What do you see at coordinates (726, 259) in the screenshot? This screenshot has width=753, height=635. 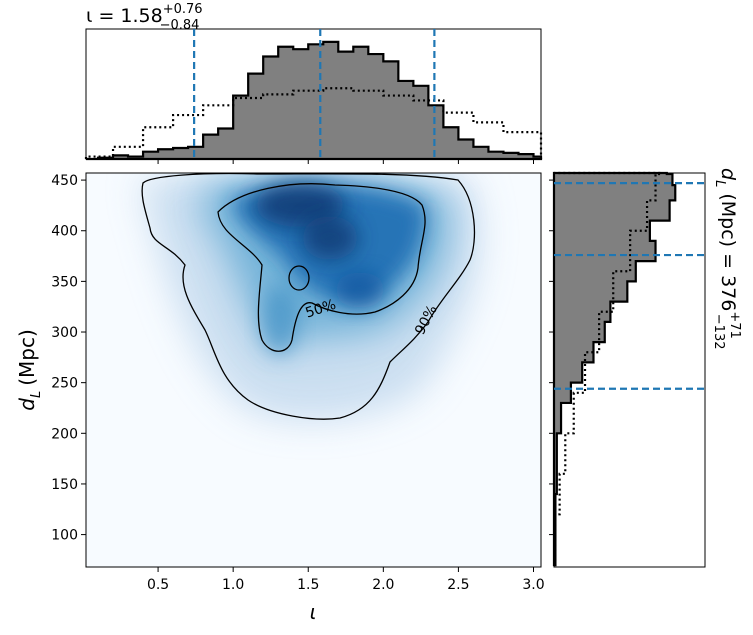 I see `right-panel-title: dL (Mpc) = 376+71−132` at bounding box center [726, 259].